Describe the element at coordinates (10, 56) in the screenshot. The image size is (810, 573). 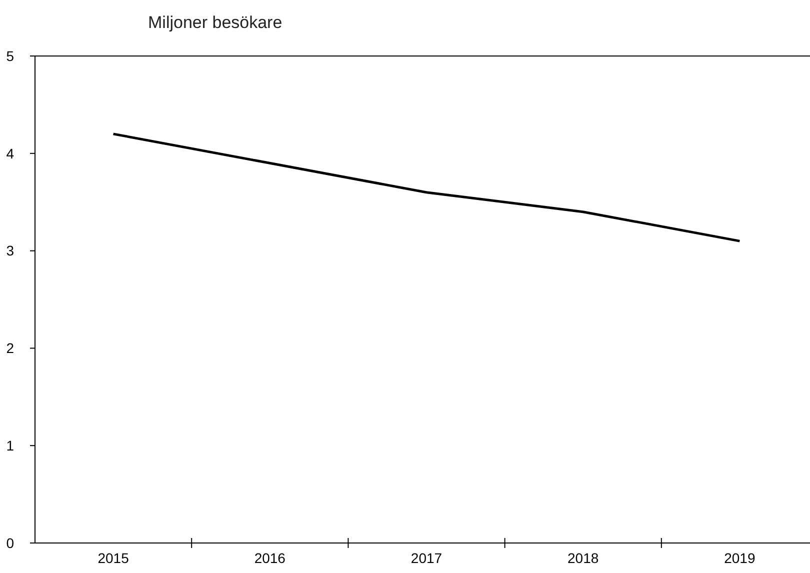
I see `y-tick-label: 5` at that location.